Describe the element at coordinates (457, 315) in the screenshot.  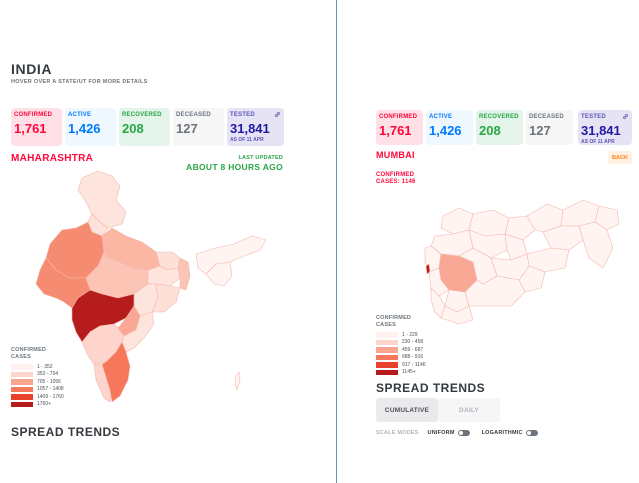
I see `district-kolhapur` at that location.